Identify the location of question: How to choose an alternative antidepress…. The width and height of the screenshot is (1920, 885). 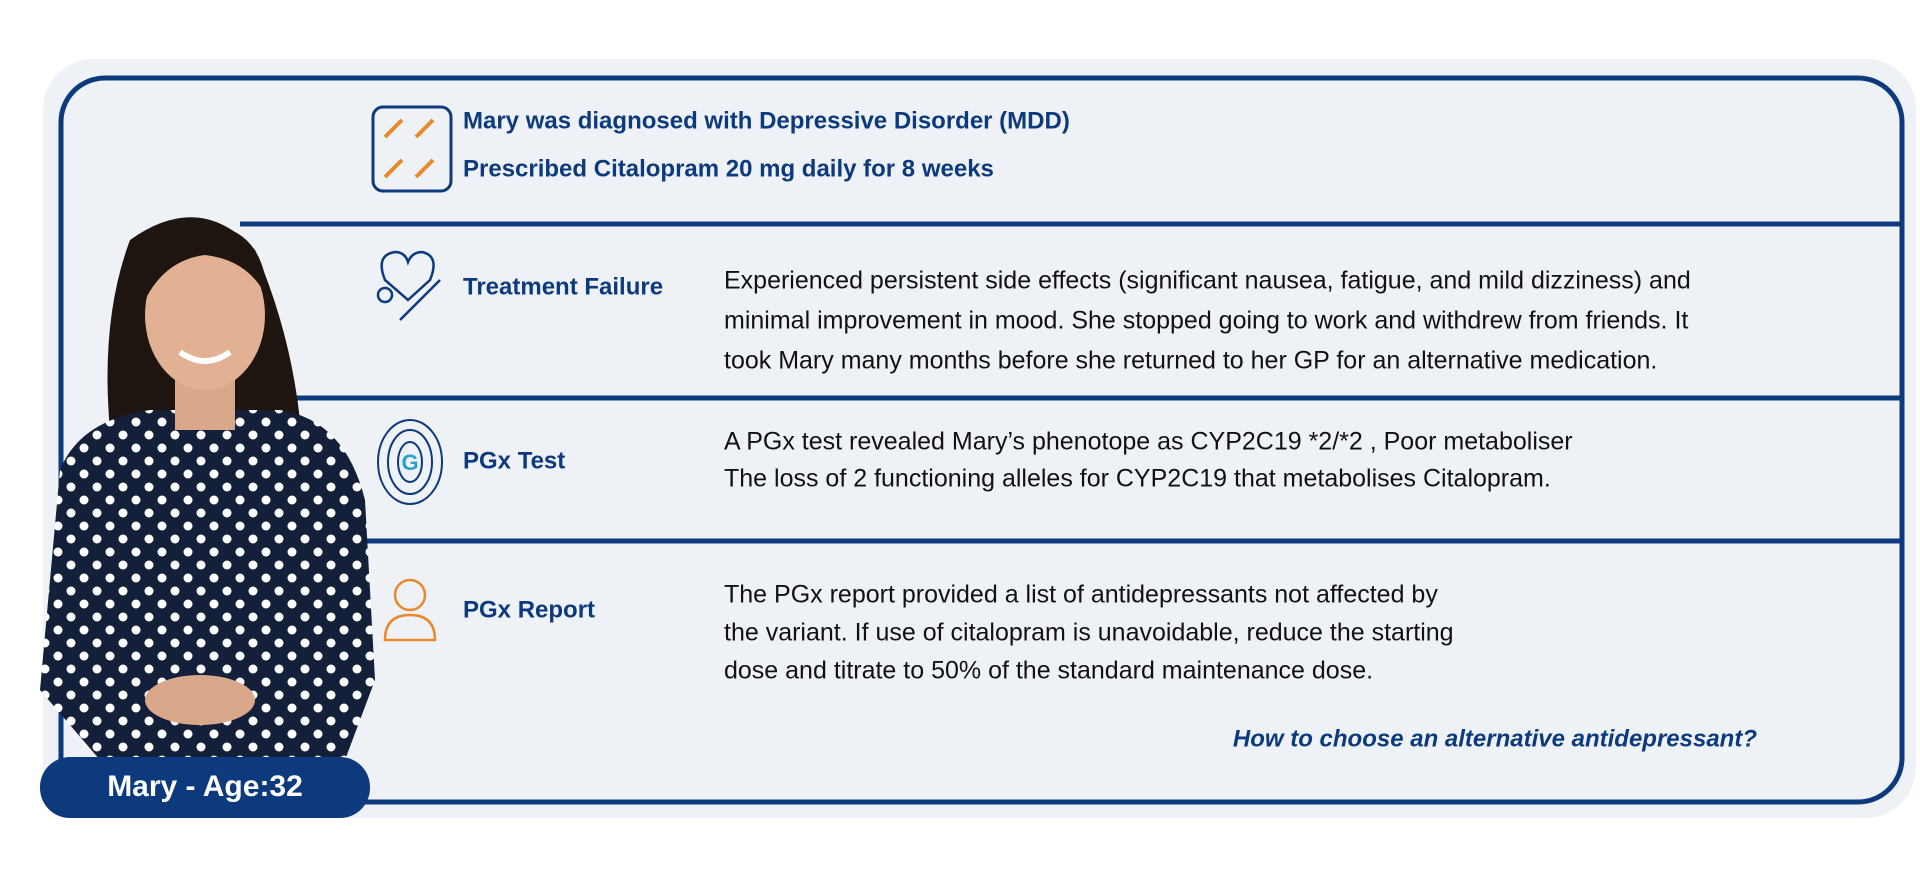
(1495, 738).